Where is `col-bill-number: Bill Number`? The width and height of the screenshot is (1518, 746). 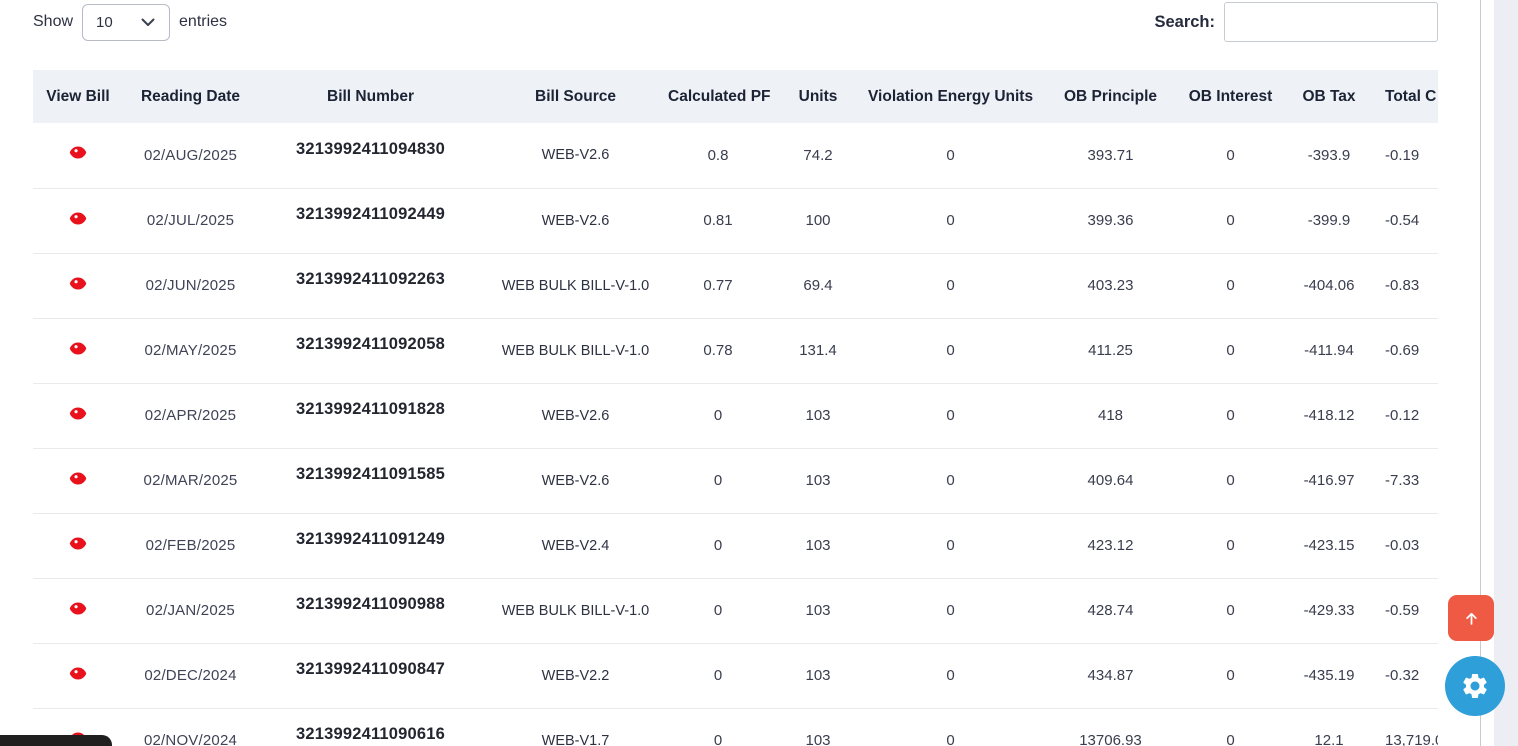 col-bill-number: Bill Number is located at coordinates (370, 96).